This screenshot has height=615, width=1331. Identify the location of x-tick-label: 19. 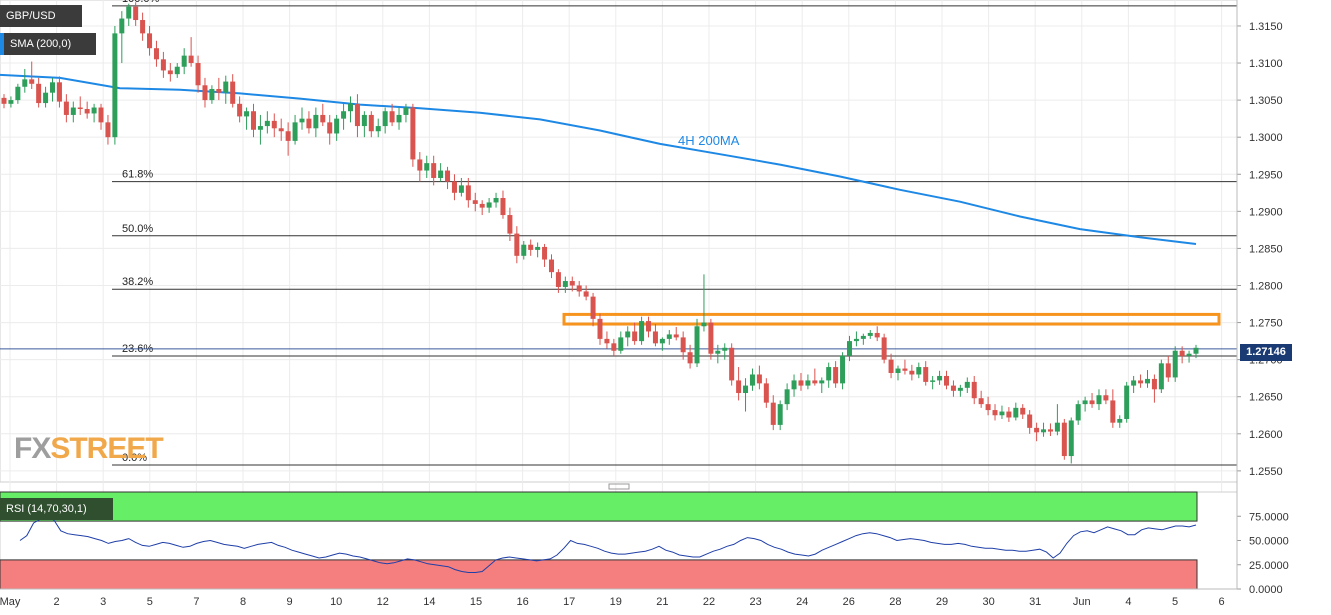
(616, 602).